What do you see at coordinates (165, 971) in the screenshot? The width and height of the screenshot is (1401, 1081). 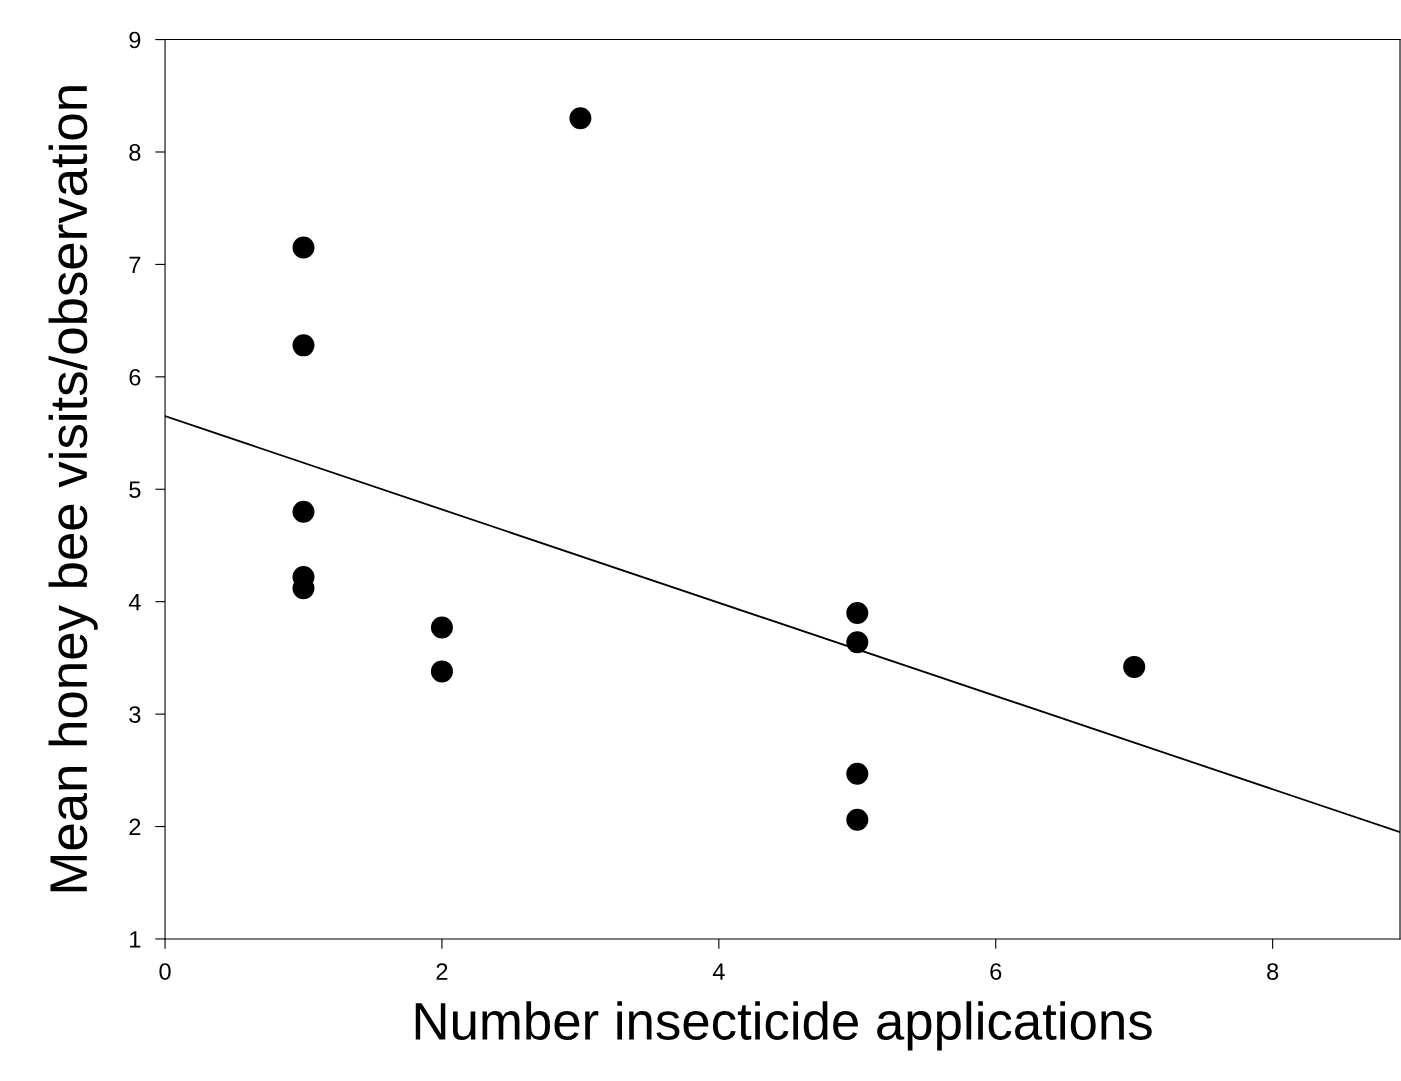 I see `x-tick-label: 0` at bounding box center [165, 971].